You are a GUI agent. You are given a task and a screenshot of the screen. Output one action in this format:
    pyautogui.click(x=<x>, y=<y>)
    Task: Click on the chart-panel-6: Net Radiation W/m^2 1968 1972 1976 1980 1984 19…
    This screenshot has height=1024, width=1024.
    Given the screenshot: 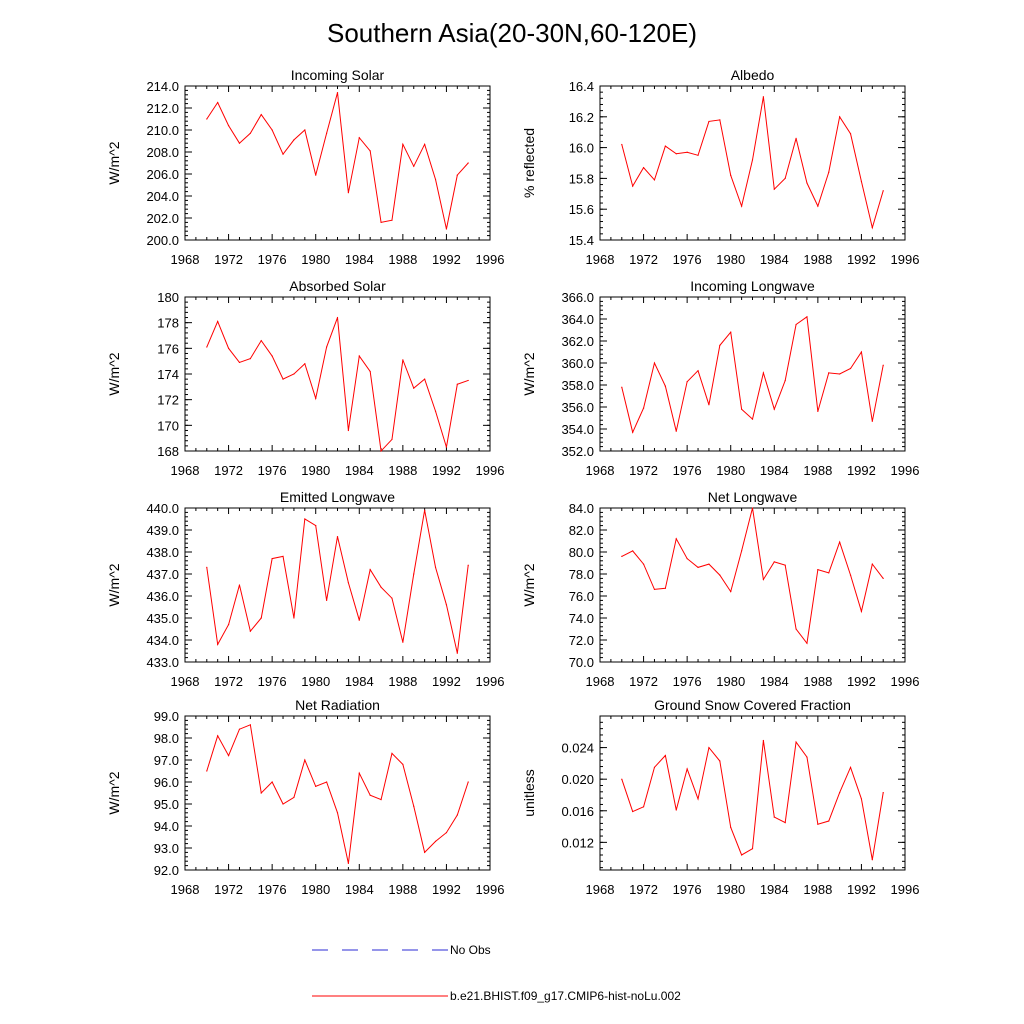 What is the action you would take?
    pyautogui.click(x=305, y=797)
    